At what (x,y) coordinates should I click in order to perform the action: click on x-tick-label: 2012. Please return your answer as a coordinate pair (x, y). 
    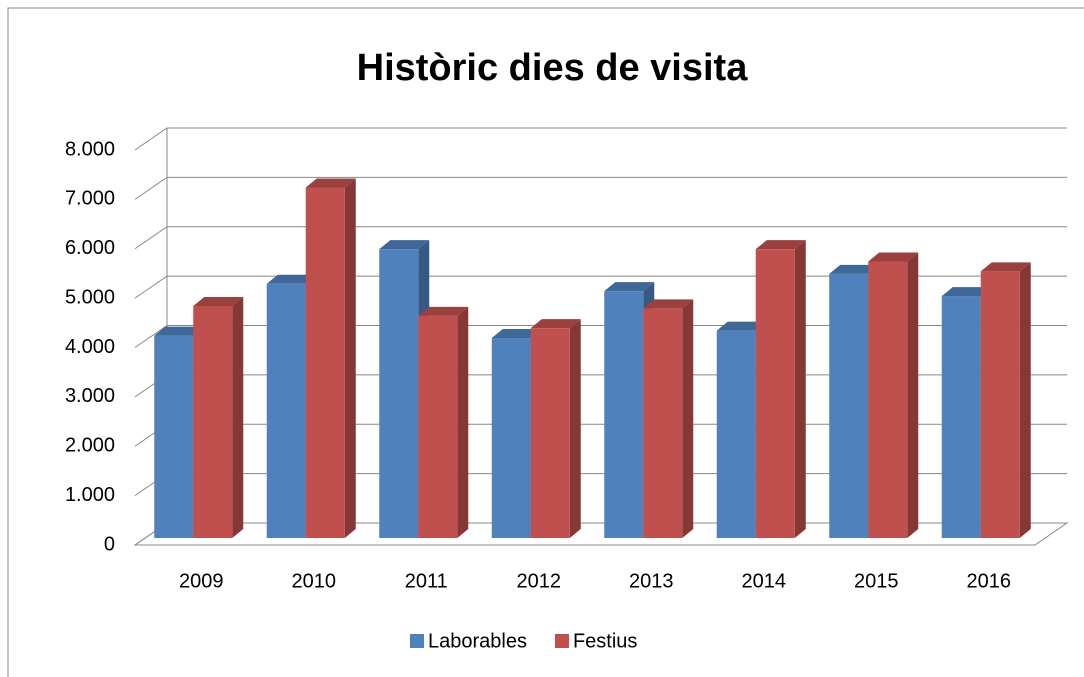
    Looking at the image, I should click on (539, 581).